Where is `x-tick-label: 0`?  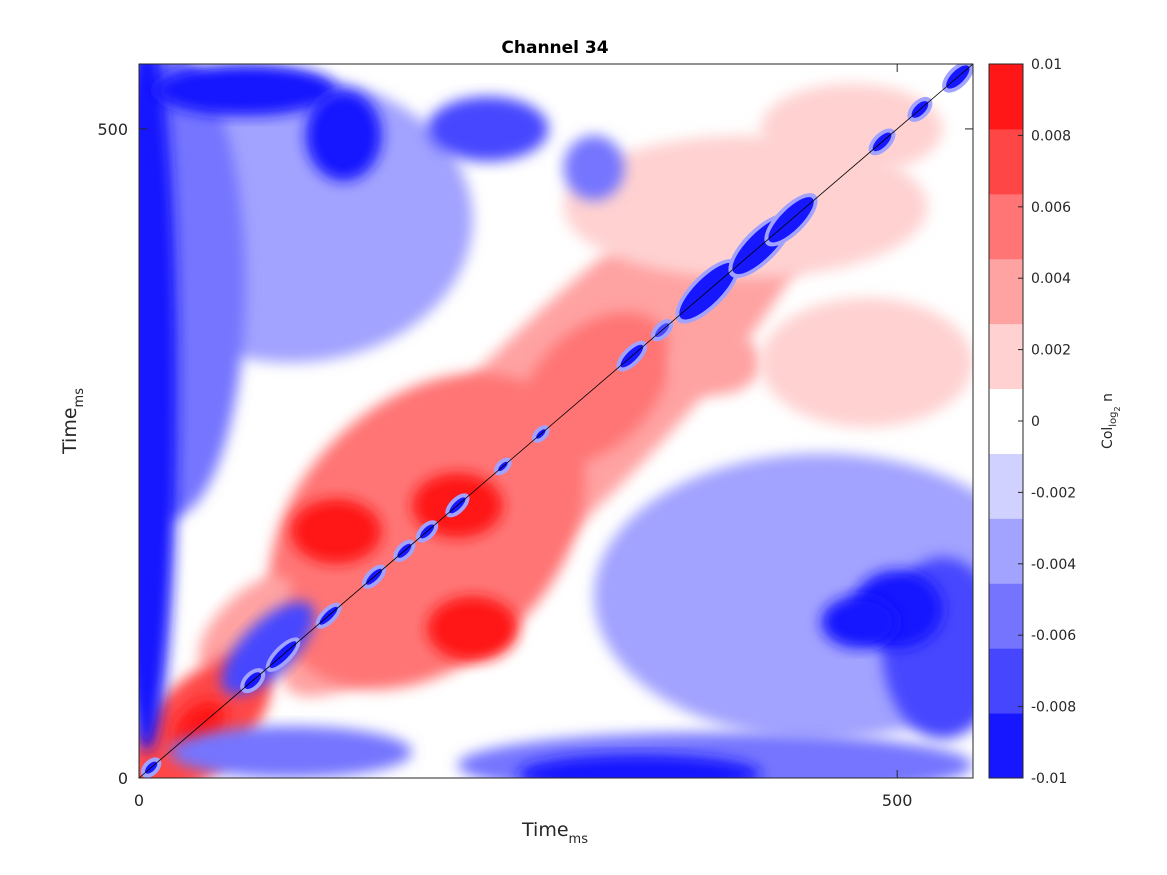 x-tick-label: 0 is located at coordinates (139, 800).